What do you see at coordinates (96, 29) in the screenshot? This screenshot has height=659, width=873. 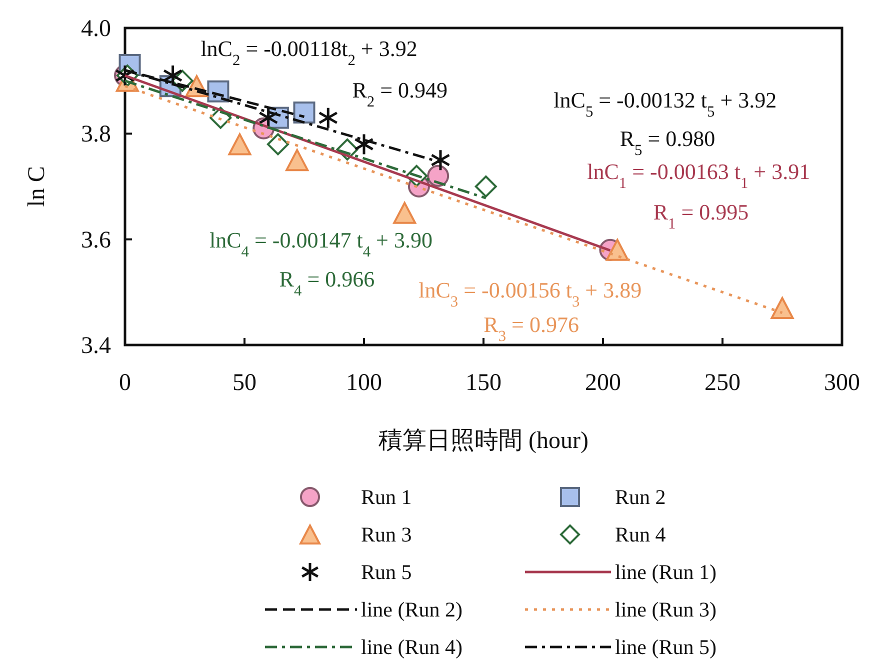 I see `y-tick-label: 4.0` at bounding box center [96, 29].